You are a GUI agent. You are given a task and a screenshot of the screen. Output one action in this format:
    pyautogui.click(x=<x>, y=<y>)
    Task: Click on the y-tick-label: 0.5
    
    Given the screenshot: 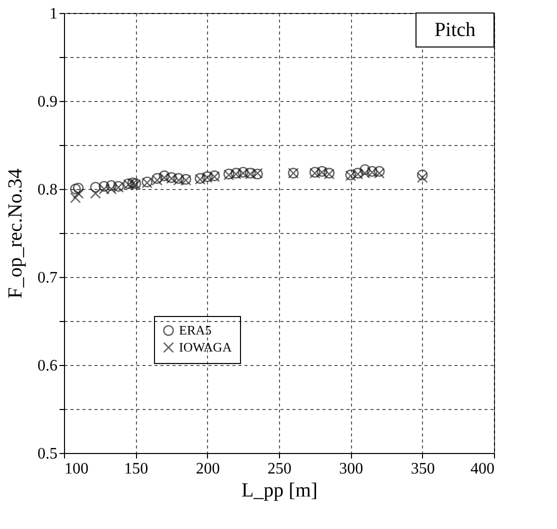 What is the action you would take?
    pyautogui.click(x=48, y=454)
    